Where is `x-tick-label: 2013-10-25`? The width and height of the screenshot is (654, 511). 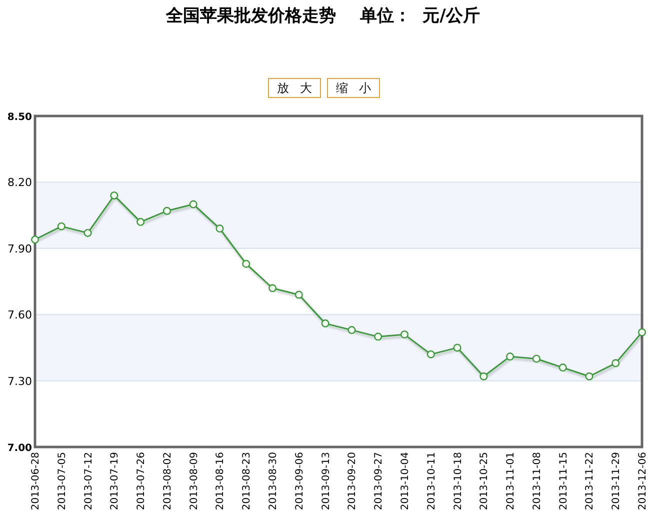
x-tick-label: 2013-10-25 is located at coordinates (484, 481).